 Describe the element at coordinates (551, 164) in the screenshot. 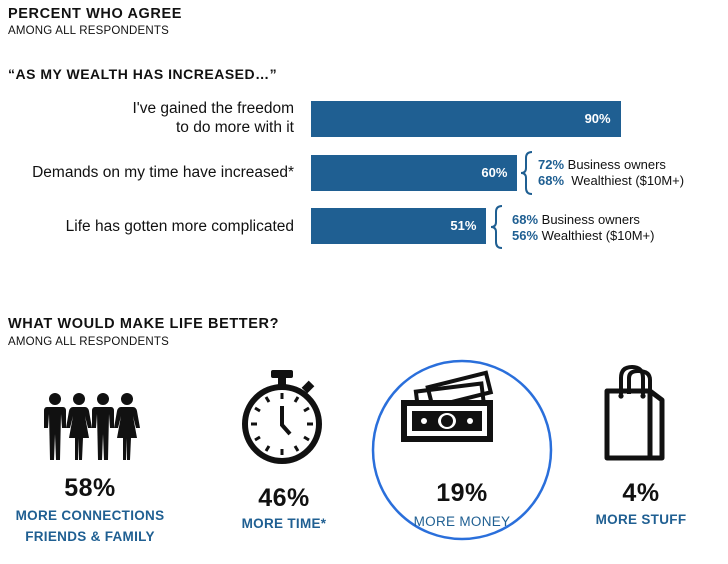

I see `annotation-pct: 72%` at that location.